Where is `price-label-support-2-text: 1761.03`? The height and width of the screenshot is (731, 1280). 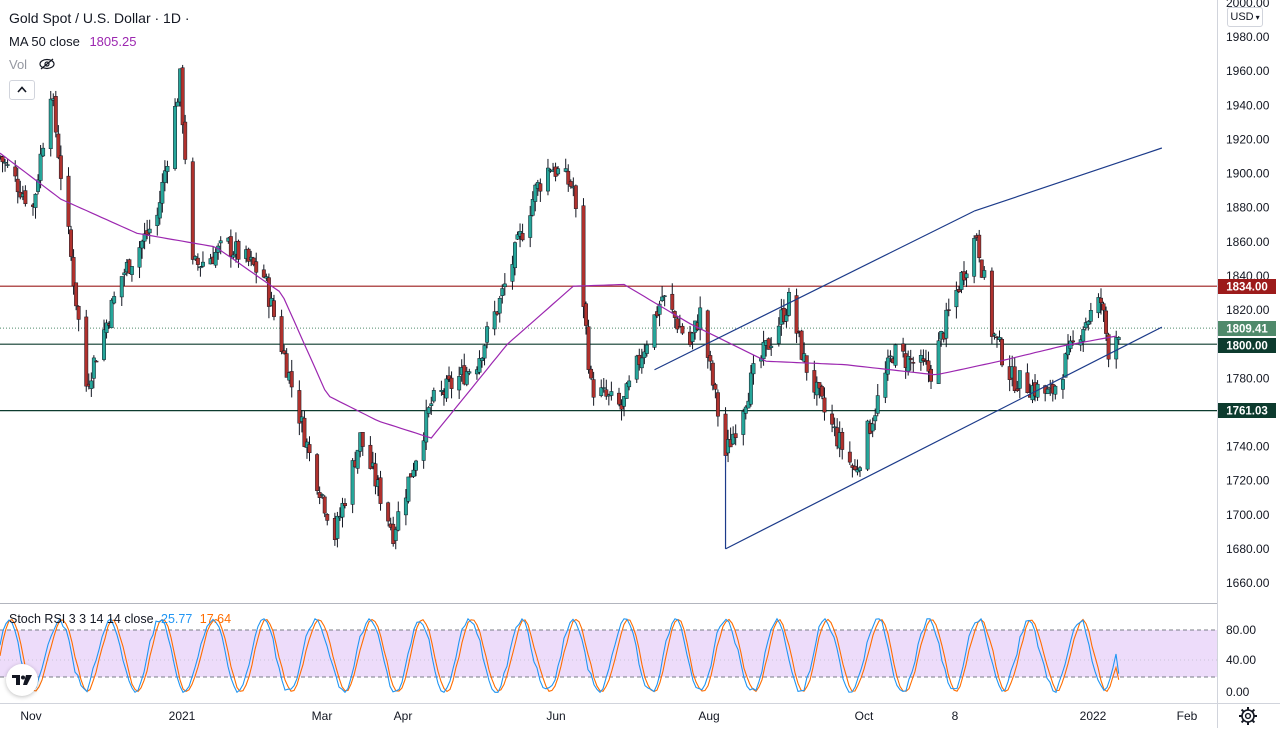 price-label-support-2-text: 1761.03 is located at coordinates (1247, 412).